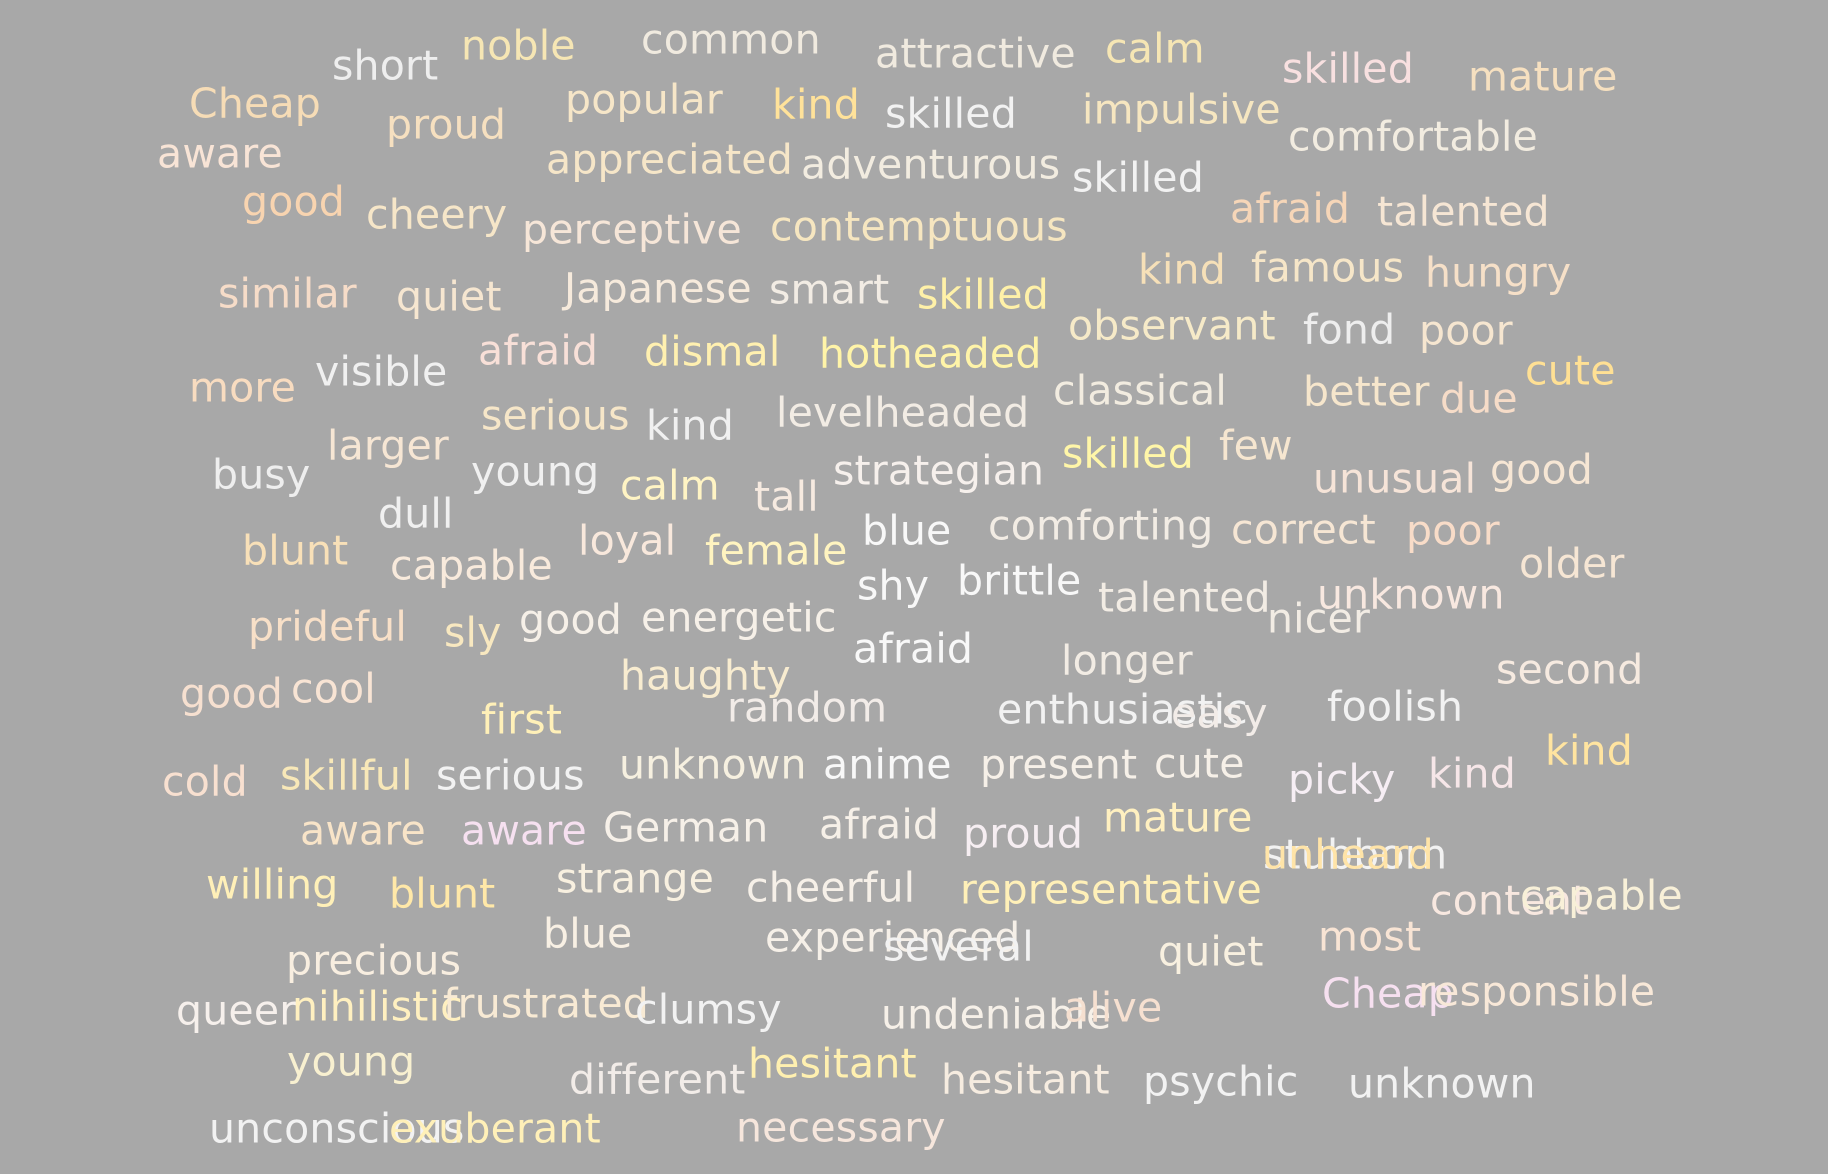 This screenshot has width=1828, height=1174. I want to click on word-comforting: comforting, so click(1101, 525).